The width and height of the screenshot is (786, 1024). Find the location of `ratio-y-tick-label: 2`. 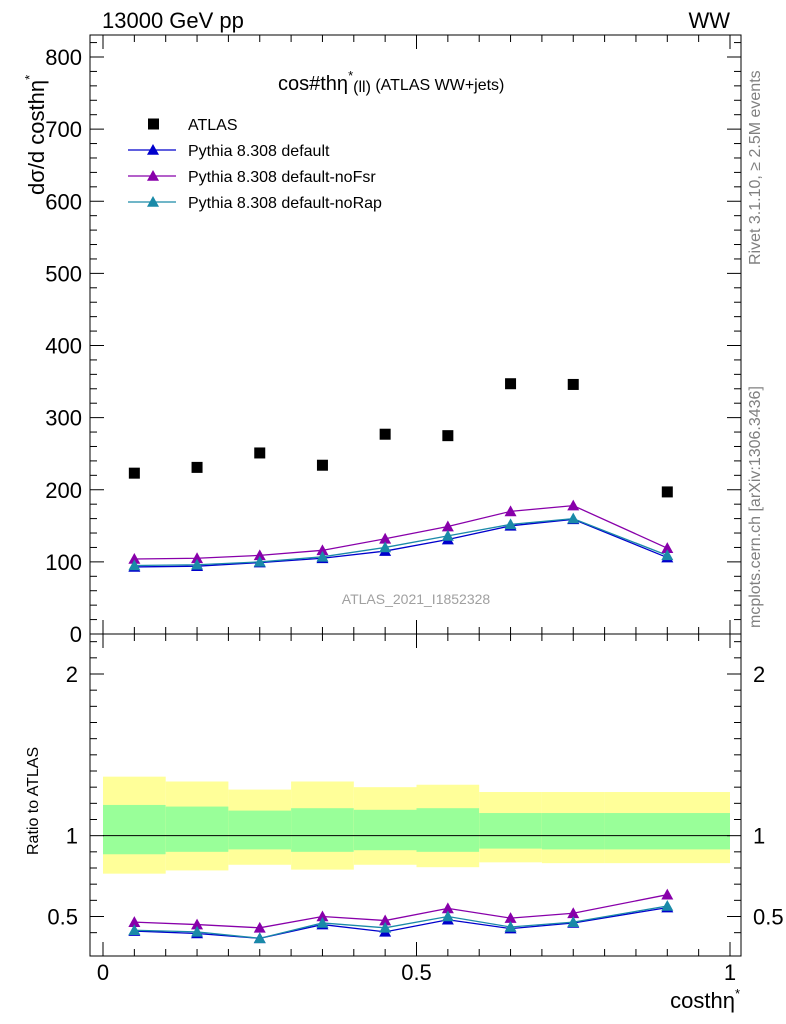

ratio-y-tick-label: 2 is located at coordinates (72, 674).